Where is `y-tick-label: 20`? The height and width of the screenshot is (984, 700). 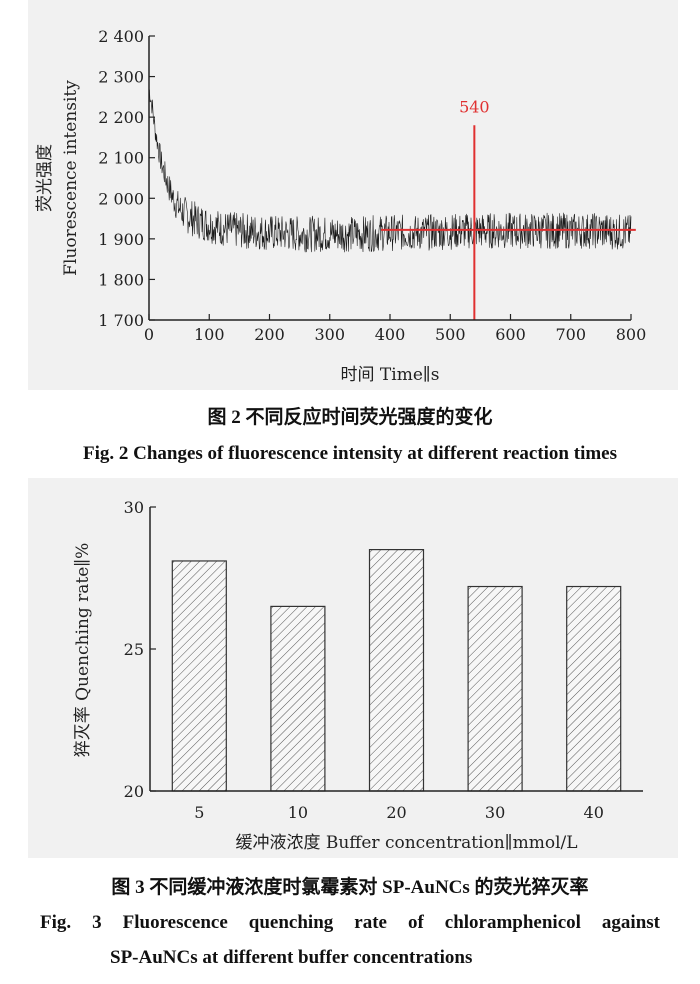
y-tick-label: 20 is located at coordinates (134, 791).